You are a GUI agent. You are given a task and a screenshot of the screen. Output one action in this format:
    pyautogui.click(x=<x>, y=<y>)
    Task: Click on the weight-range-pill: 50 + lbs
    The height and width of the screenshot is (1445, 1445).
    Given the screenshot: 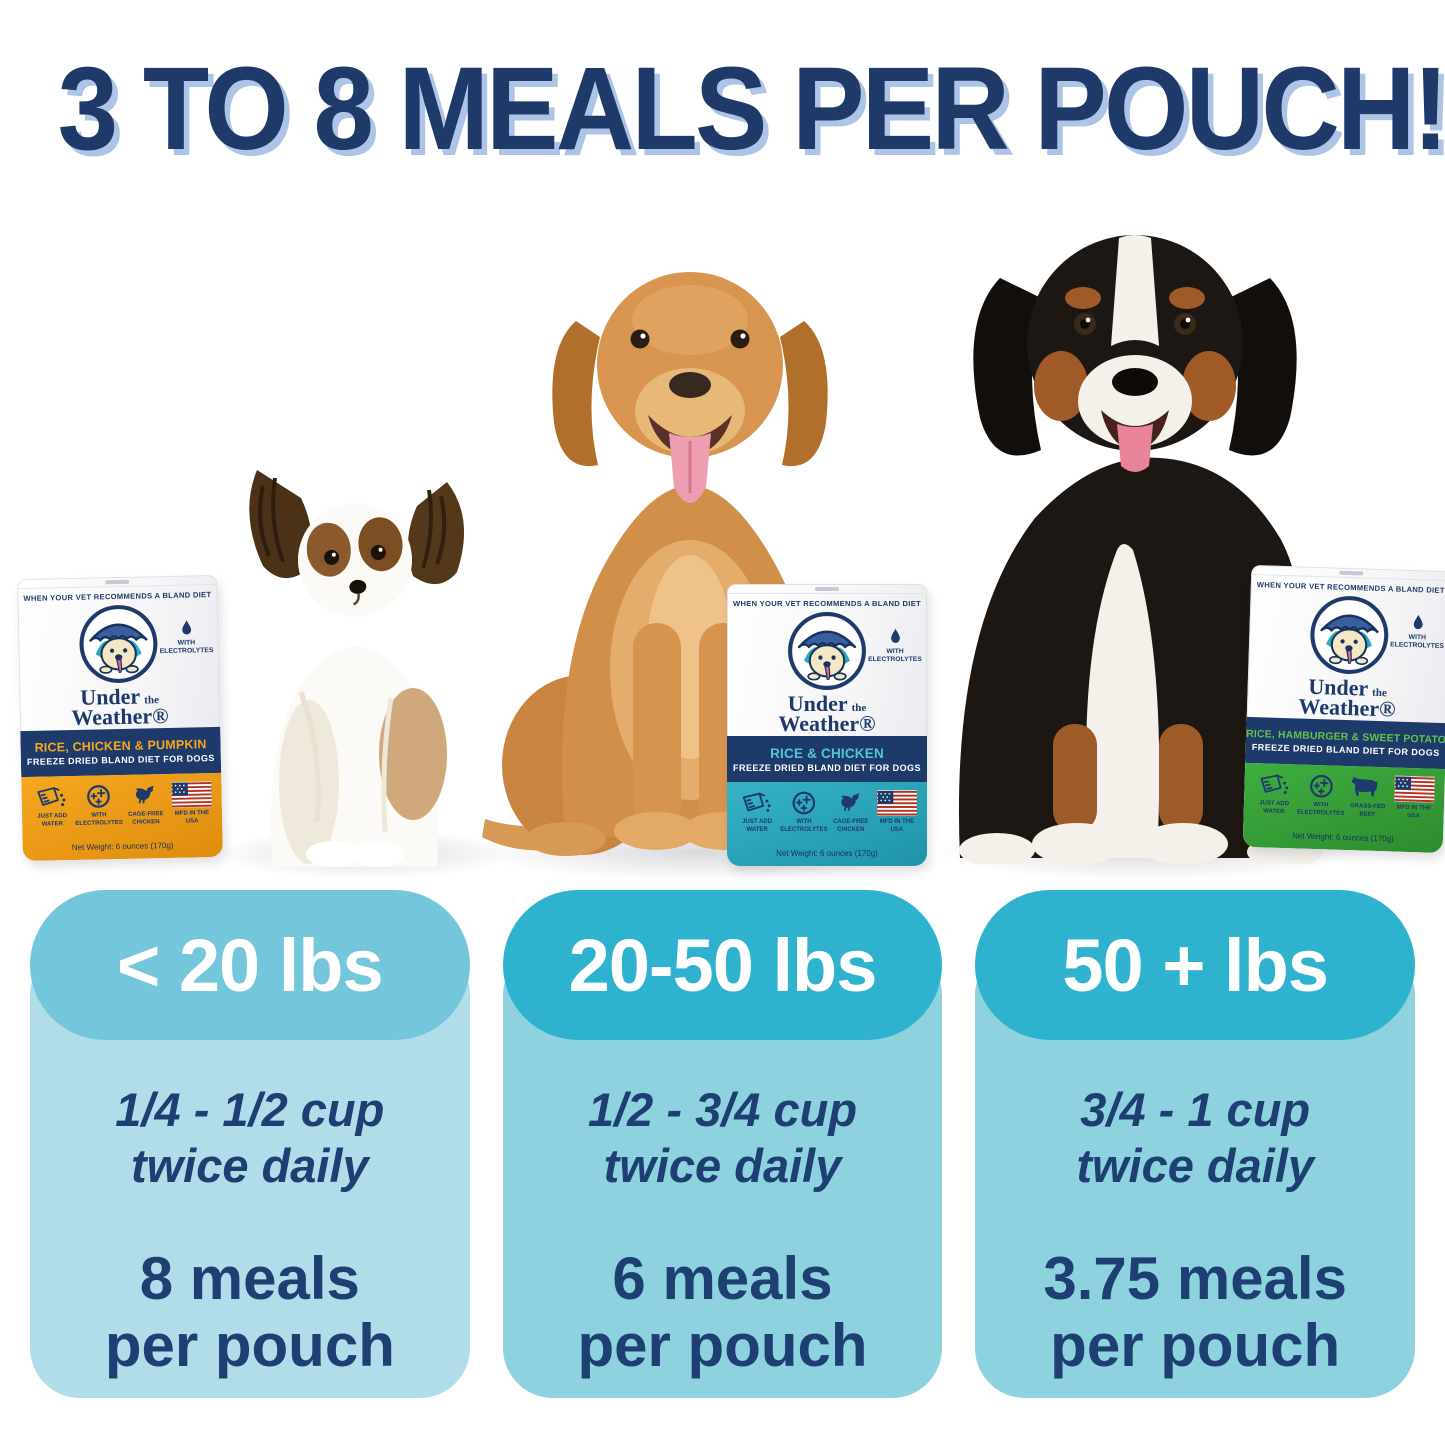 What is the action you would take?
    pyautogui.click(x=1195, y=965)
    